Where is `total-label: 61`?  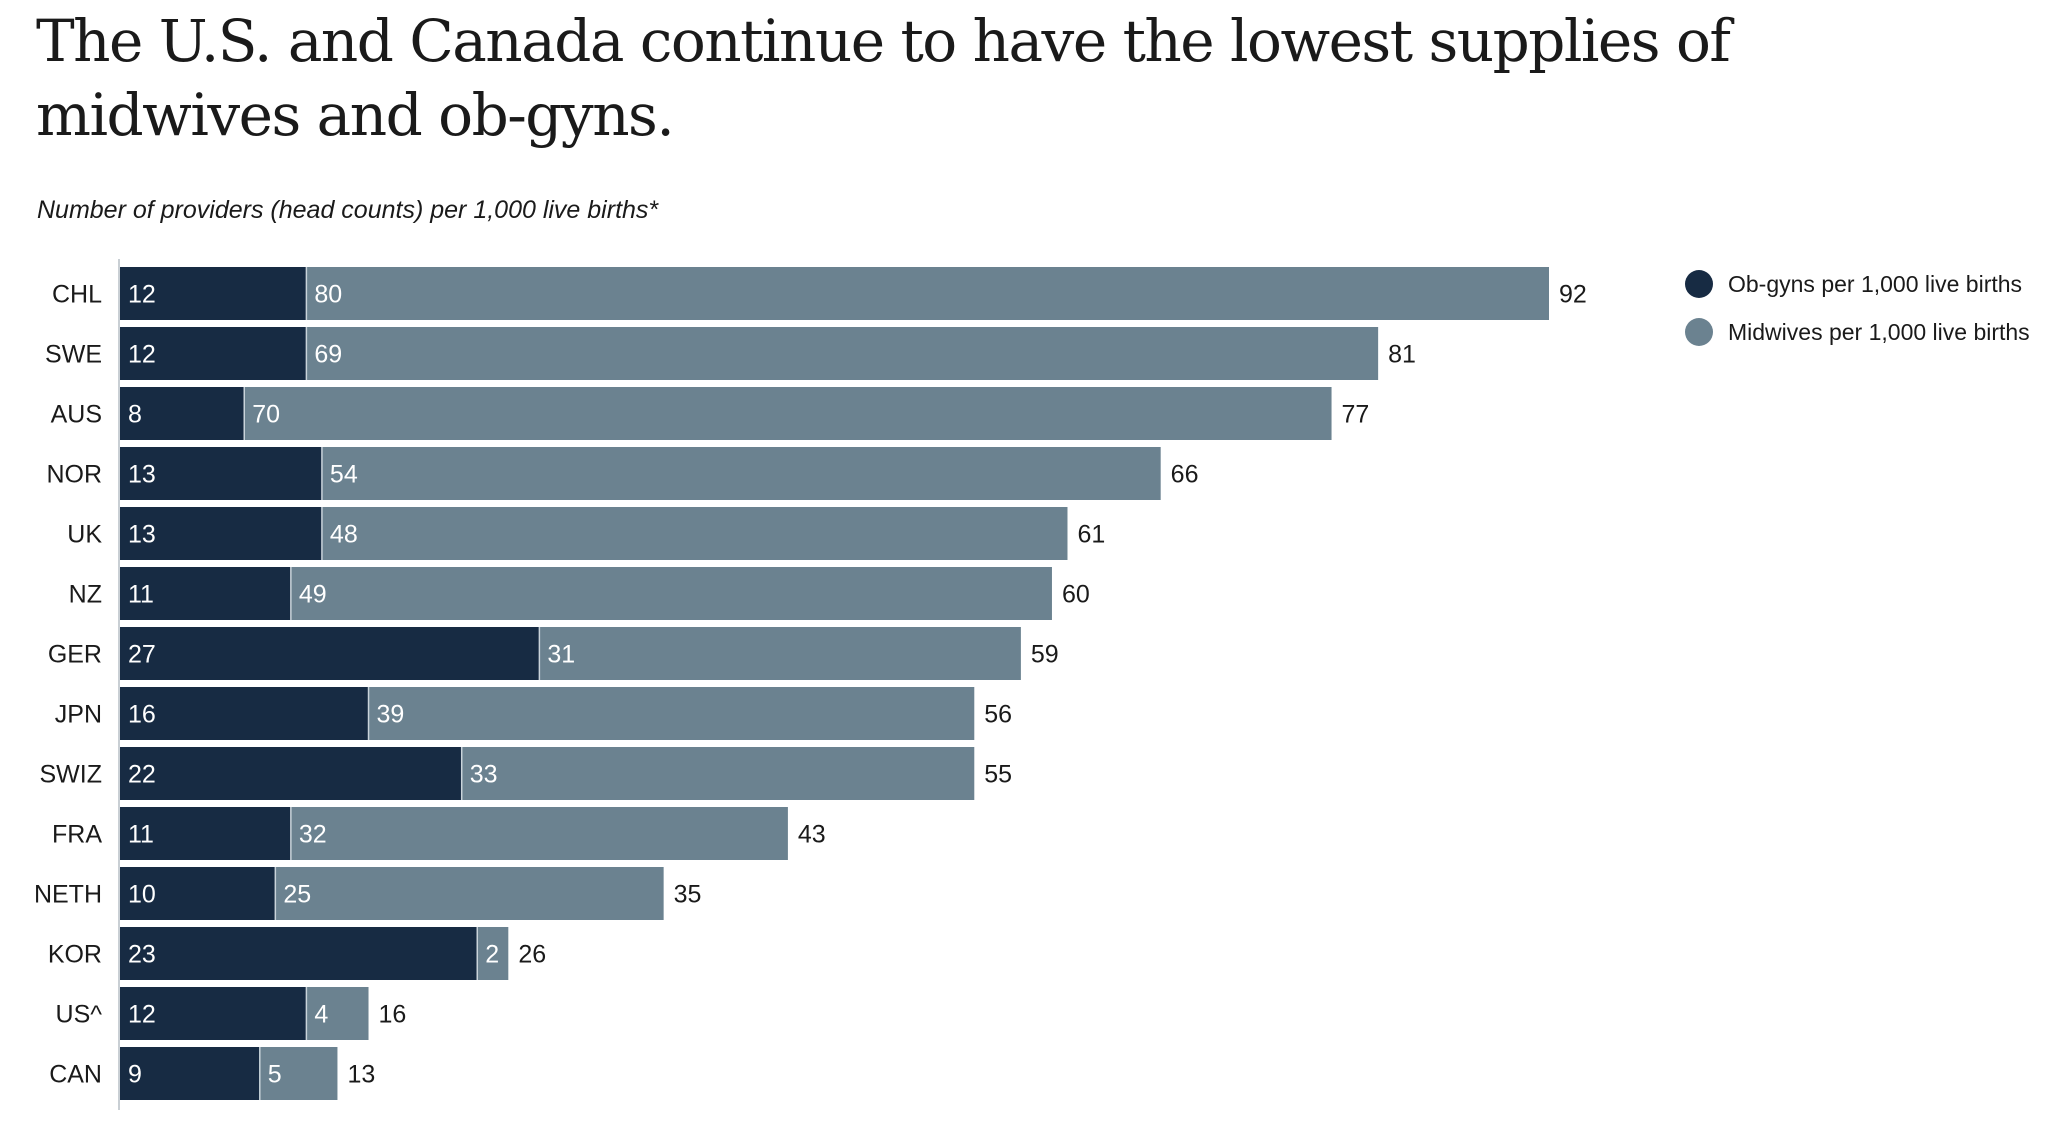
total-label: 61 is located at coordinates (1091, 535).